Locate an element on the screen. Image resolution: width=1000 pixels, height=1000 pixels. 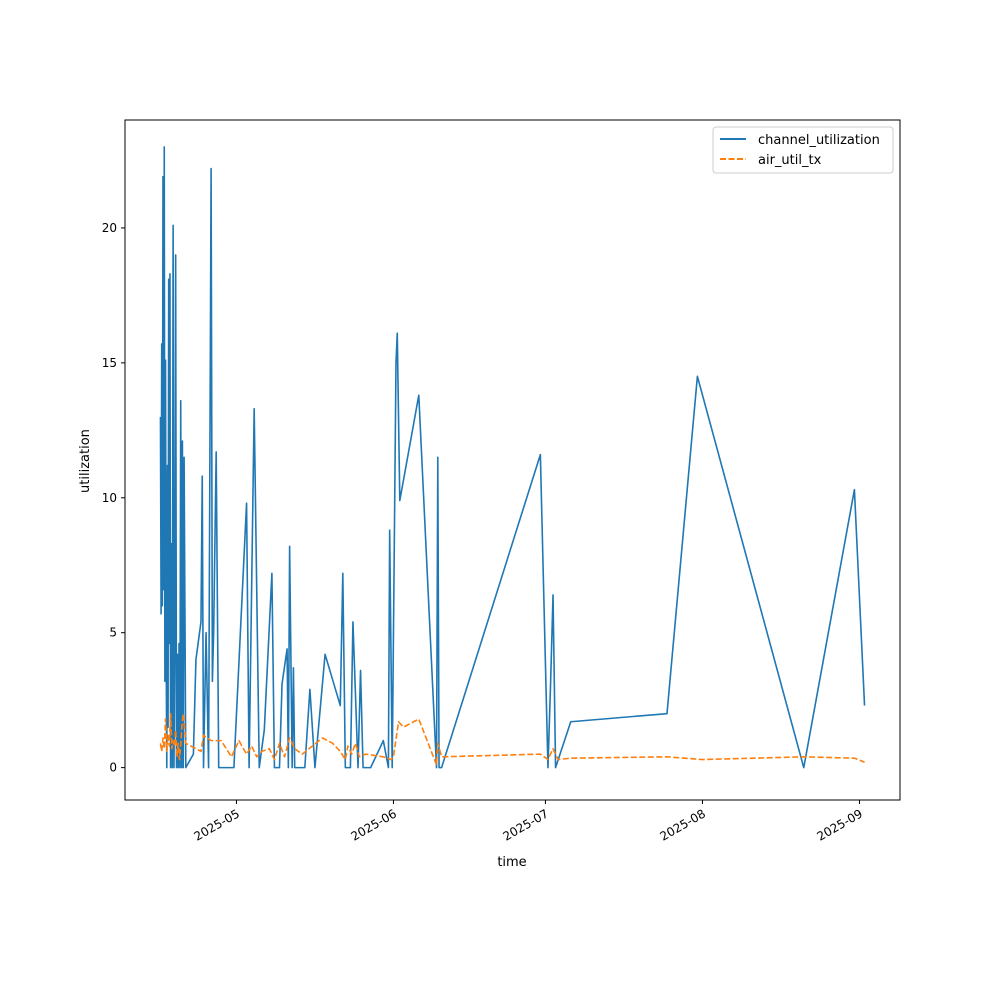
y-tick-label: 15 is located at coordinates (109, 363).